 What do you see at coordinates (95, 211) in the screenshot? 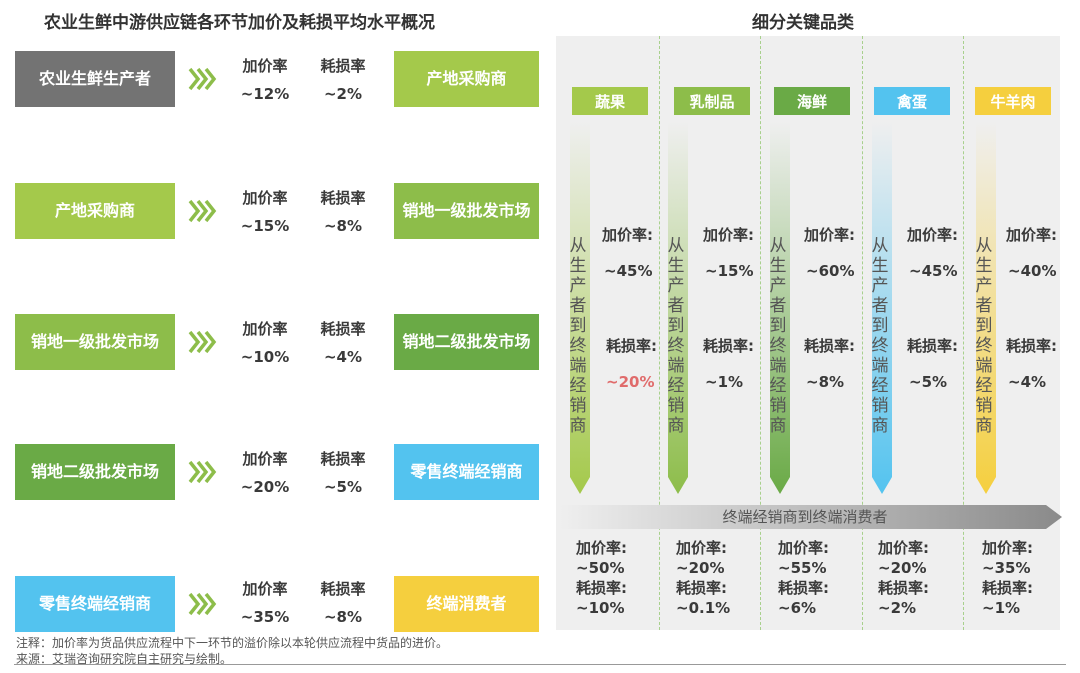
I see `stage-from-2: 产地采购商` at bounding box center [95, 211].